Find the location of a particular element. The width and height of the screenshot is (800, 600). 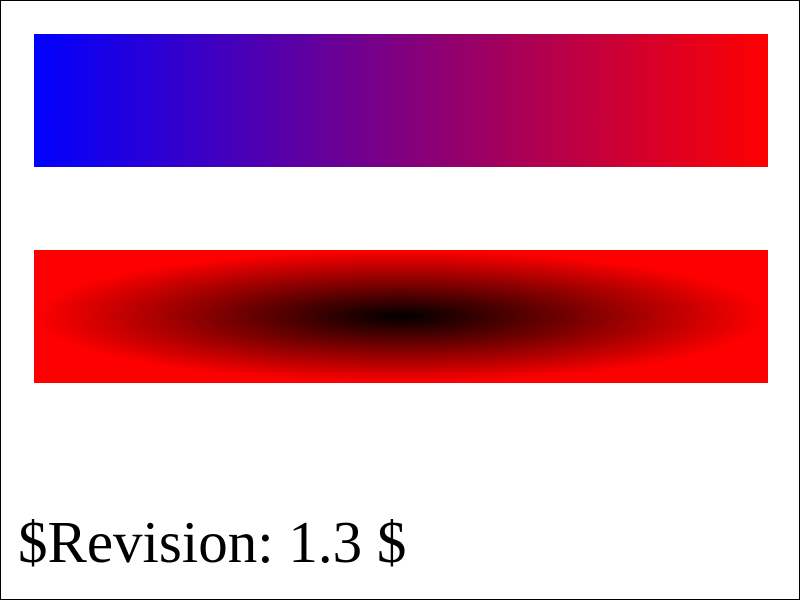

revision-label: $Revision: 1.3 $ is located at coordinates (212, 542).